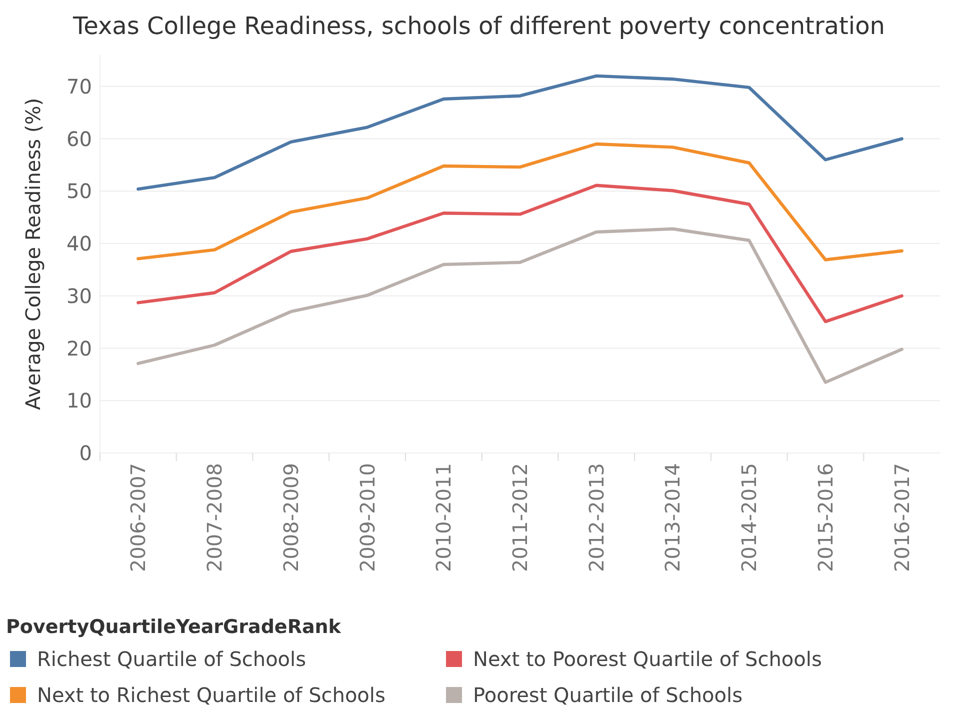  Describe the element at coordinates (79, 138) in the screenshot. I see `y-tick-label: 60` at that location.